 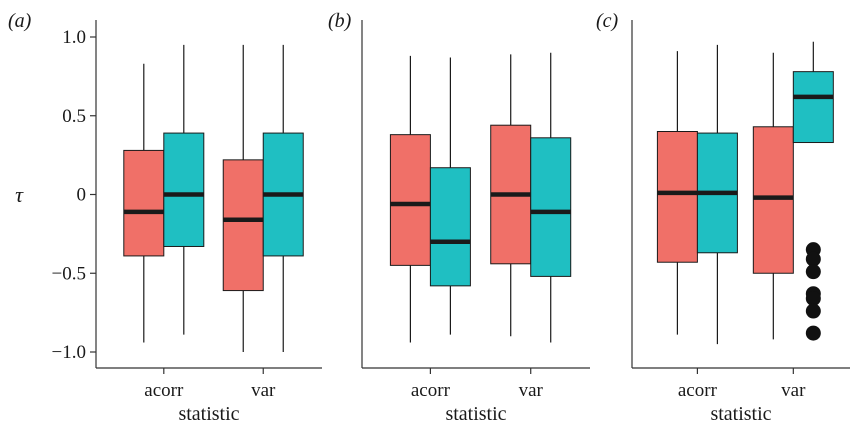 What do you see at coordinates (82, 195) in the screenshot?
I see `y-tick-label: 0` at bounding box center [82, 195].